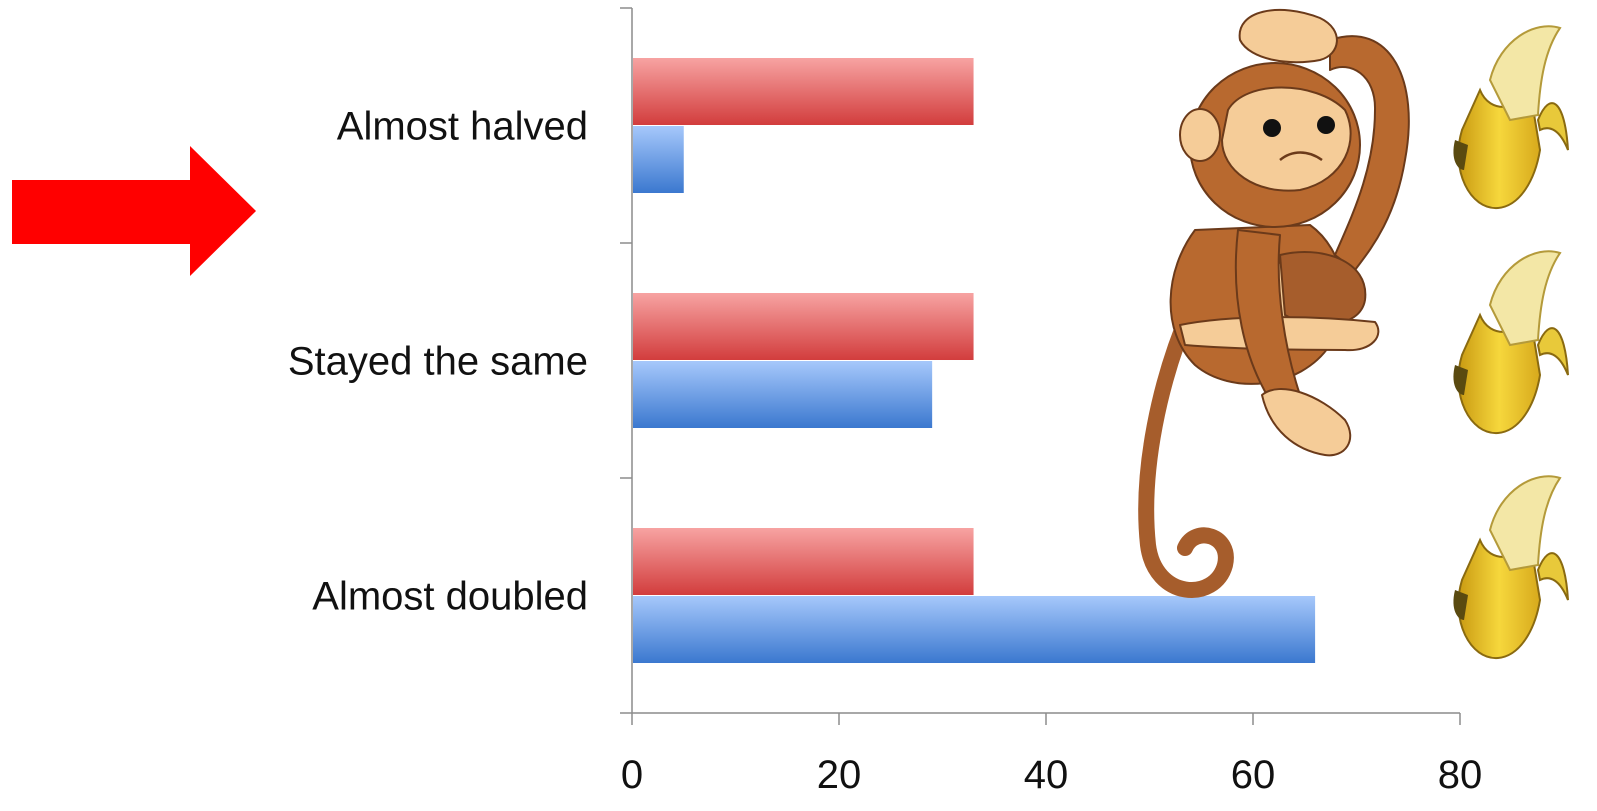 The height and width of the screenshot is (811, 1597). I want to click on bar-red-almost-halved, so click(803, 91).